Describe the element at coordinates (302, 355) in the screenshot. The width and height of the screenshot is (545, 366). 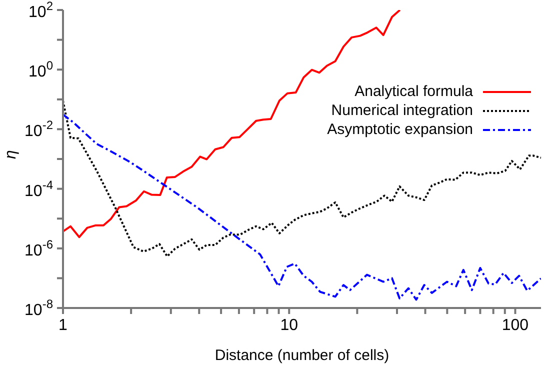
I see `x-axis-title: Distance (number of cells)` at that location.